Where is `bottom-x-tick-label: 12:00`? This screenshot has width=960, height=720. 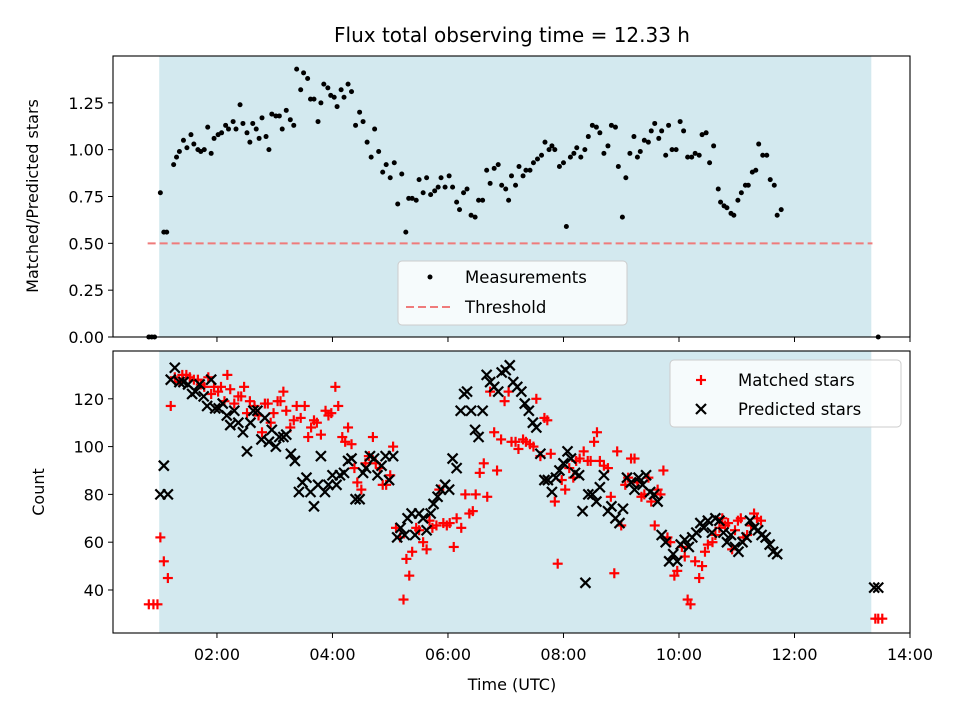
bottom-x-tick-label: 12:00 is located at coordinates (794, 654).